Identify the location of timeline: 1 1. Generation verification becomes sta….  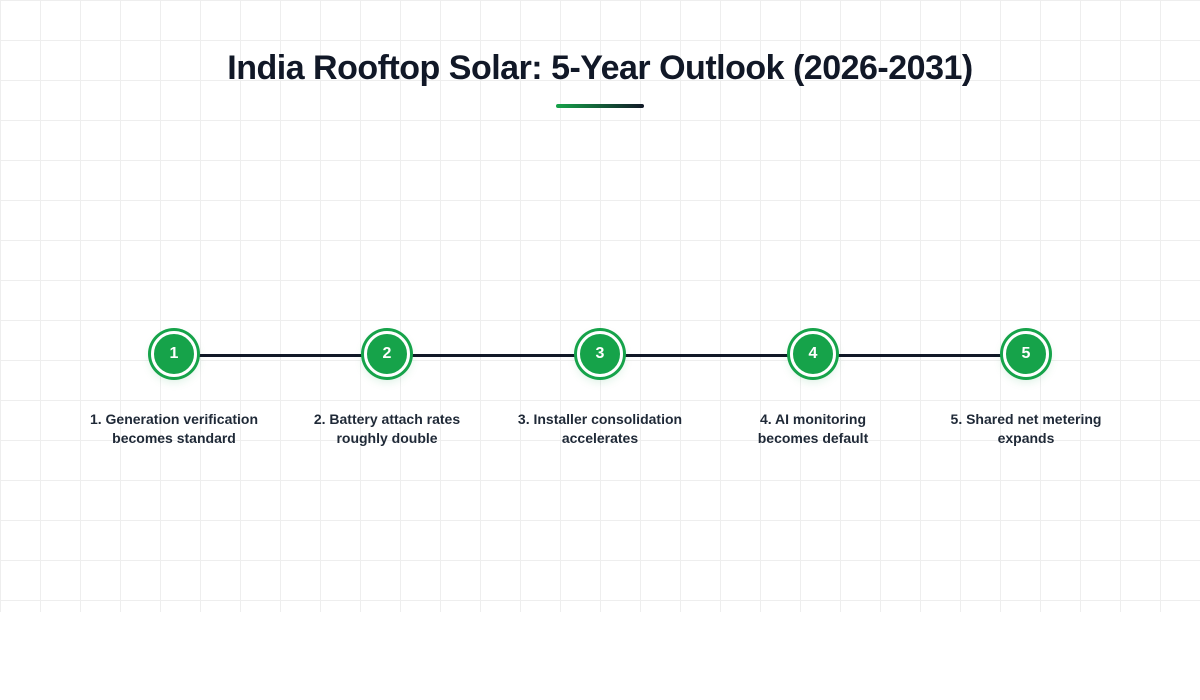
(600, 389).